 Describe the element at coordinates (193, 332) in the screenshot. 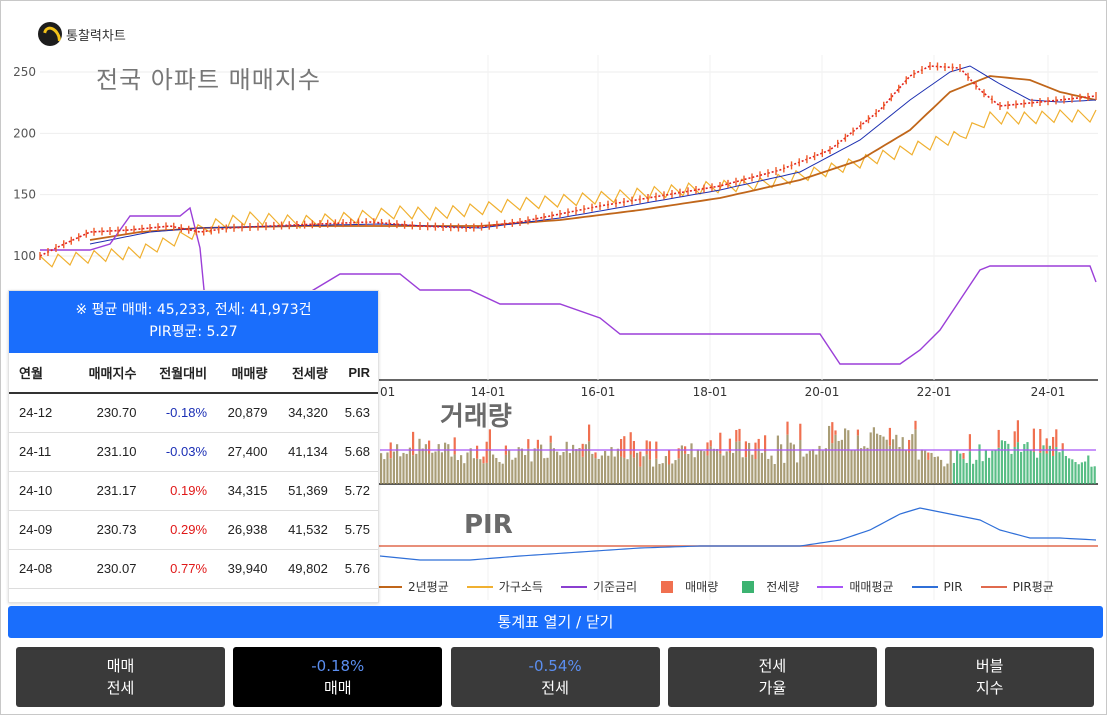

I see `summary-pir-average: PIR평균: 5.27` at that location.